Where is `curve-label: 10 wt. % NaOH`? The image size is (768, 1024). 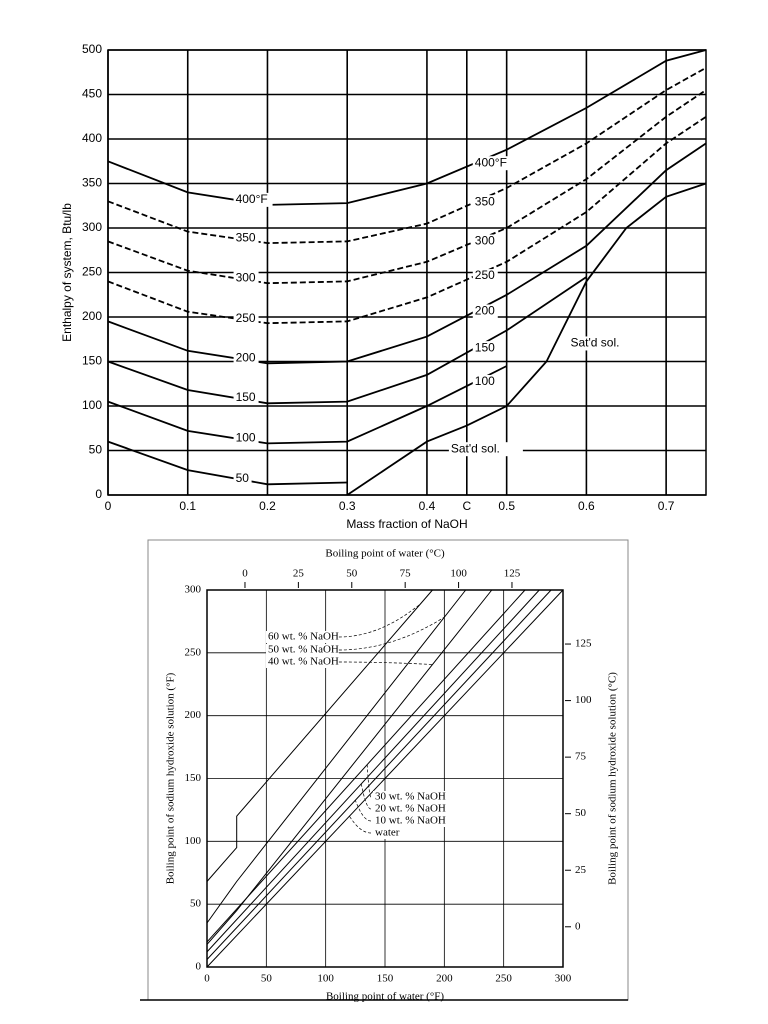
curve-label: 10 wt. % NaOH is located at coordinates (410, 821).